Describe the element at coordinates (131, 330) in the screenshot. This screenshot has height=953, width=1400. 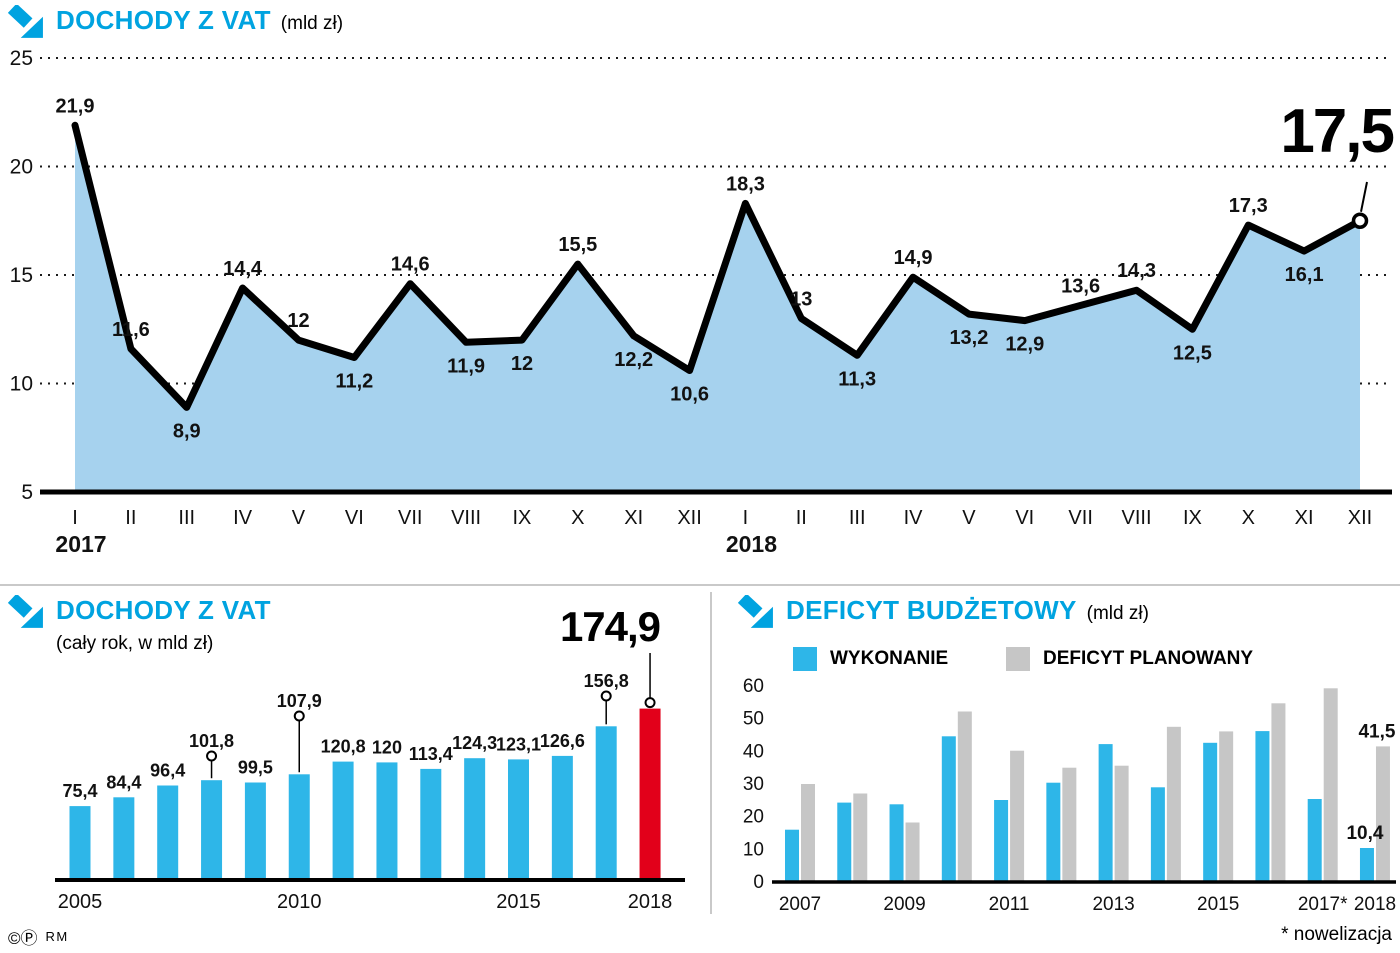
I see `point-label: 11,6` at that location.